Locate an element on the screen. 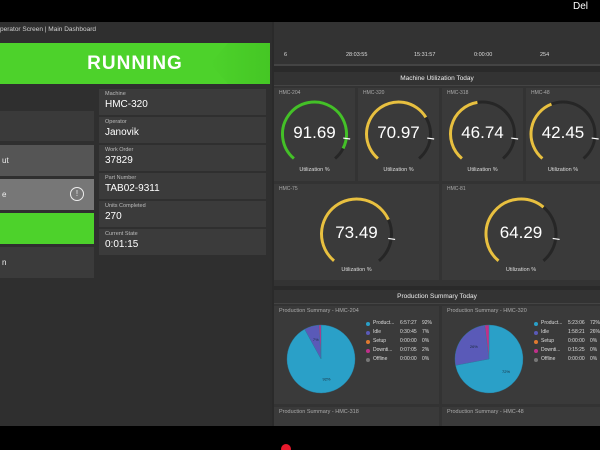 This screenshot has height=450, width=600. pie-slice-label: 92% is located at coordinates (326, 378).